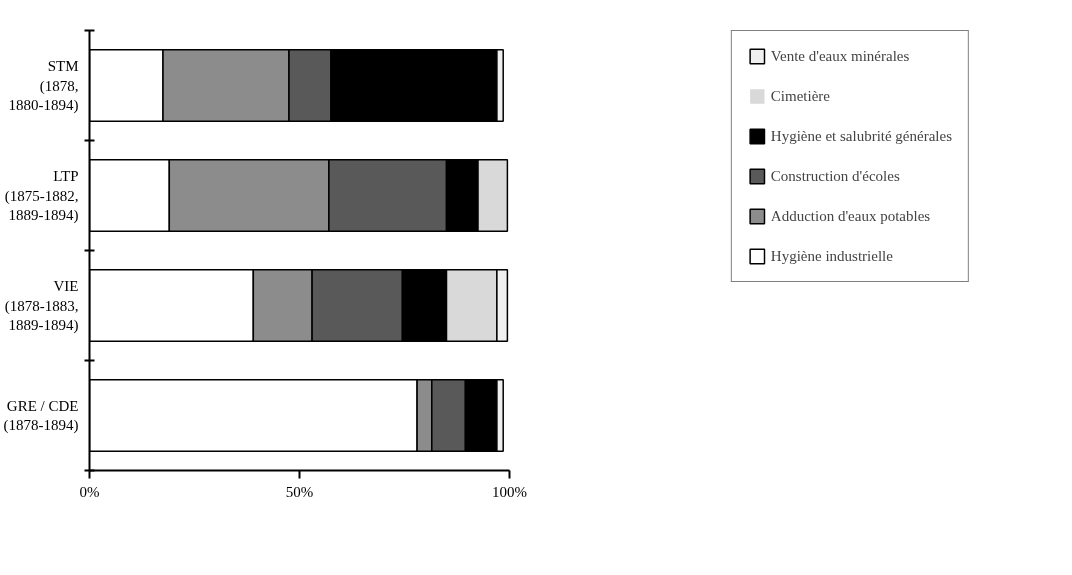 This screenshot has height=575, width=1072. I want to click on legend-label: Hygiène et salubrité générales, so click(861, 136).